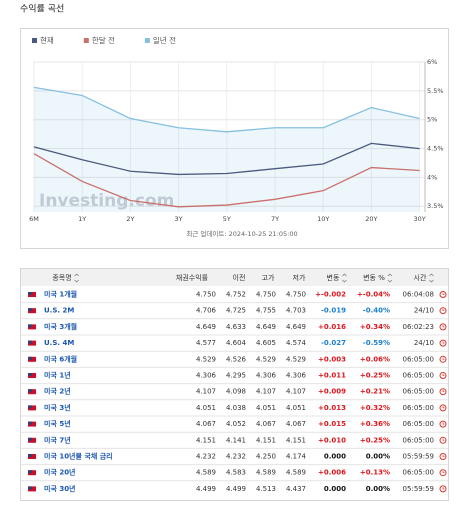 The height and width of the screenshot is (508, 466). Describe the element at coordinates (57, 423) in the screenshot. I see `instrument-name: 미국 5년` at that location.